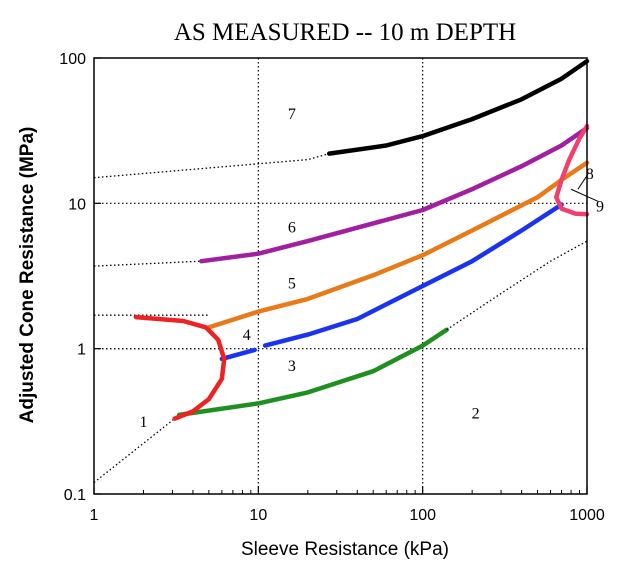  I want to click on x-tick-label: 1000, so click(587, 515).